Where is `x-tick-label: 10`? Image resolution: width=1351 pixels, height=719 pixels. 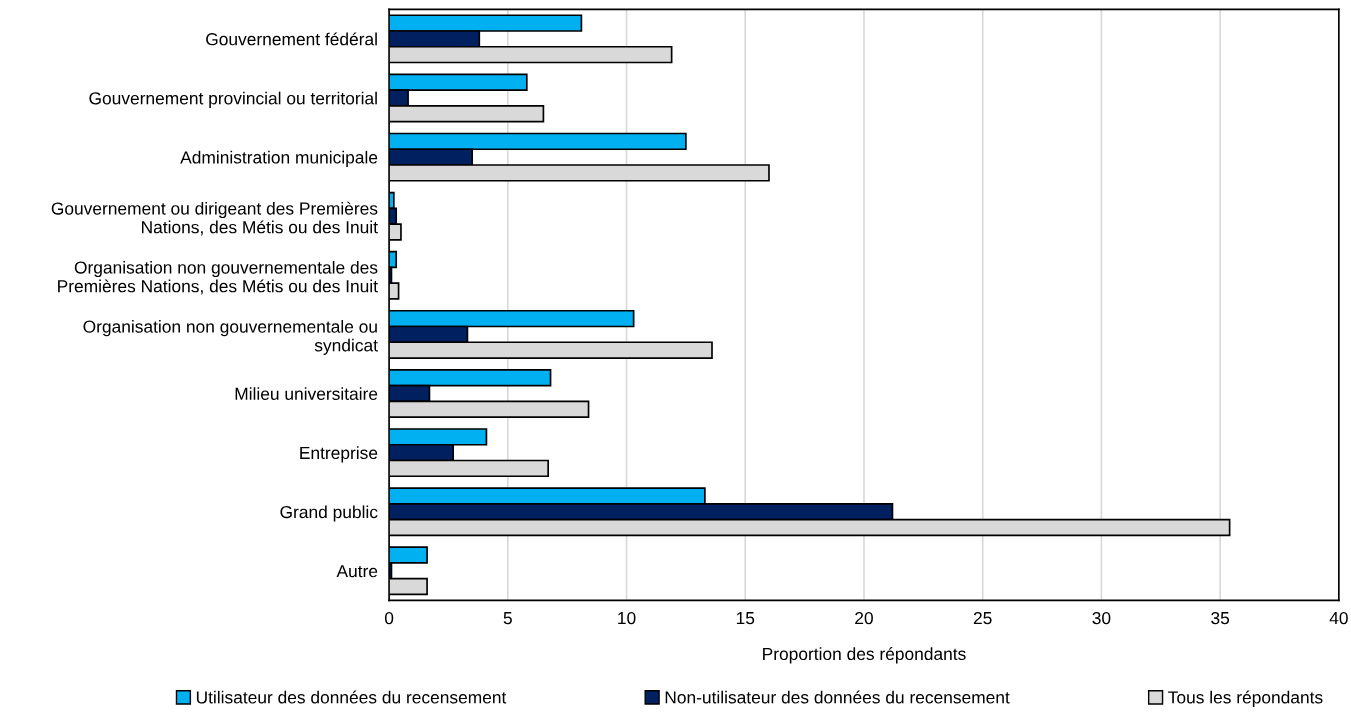 x-tick-label: 10 is located at coordinates (627, 618).